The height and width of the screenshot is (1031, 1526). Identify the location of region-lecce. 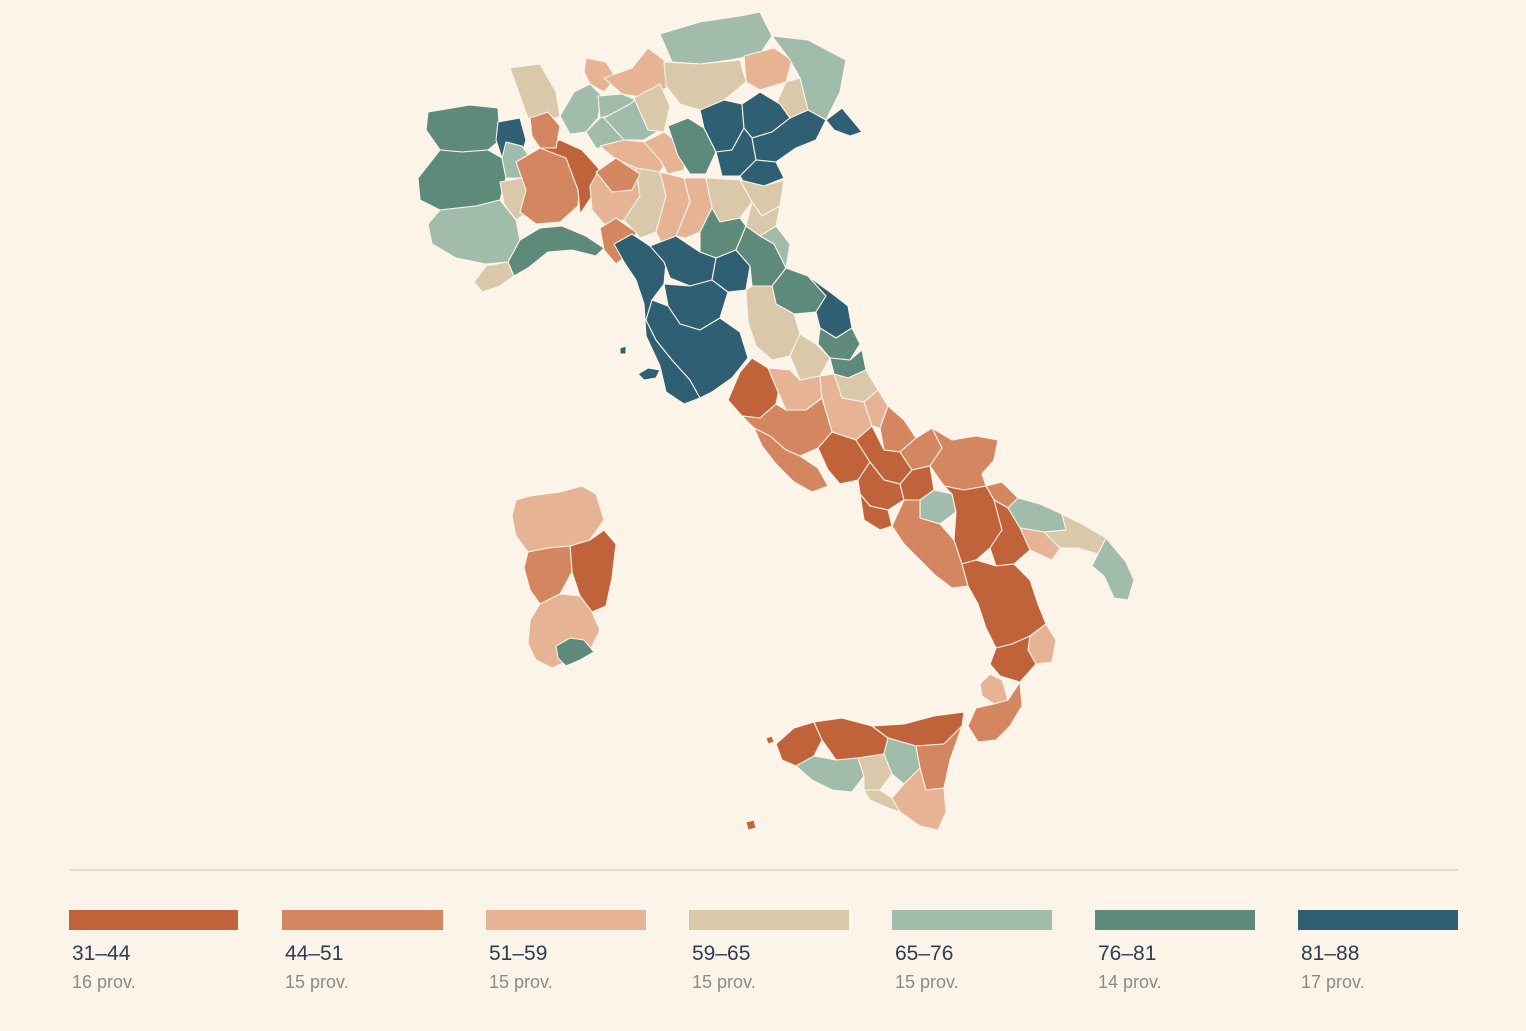
(1113, 569).